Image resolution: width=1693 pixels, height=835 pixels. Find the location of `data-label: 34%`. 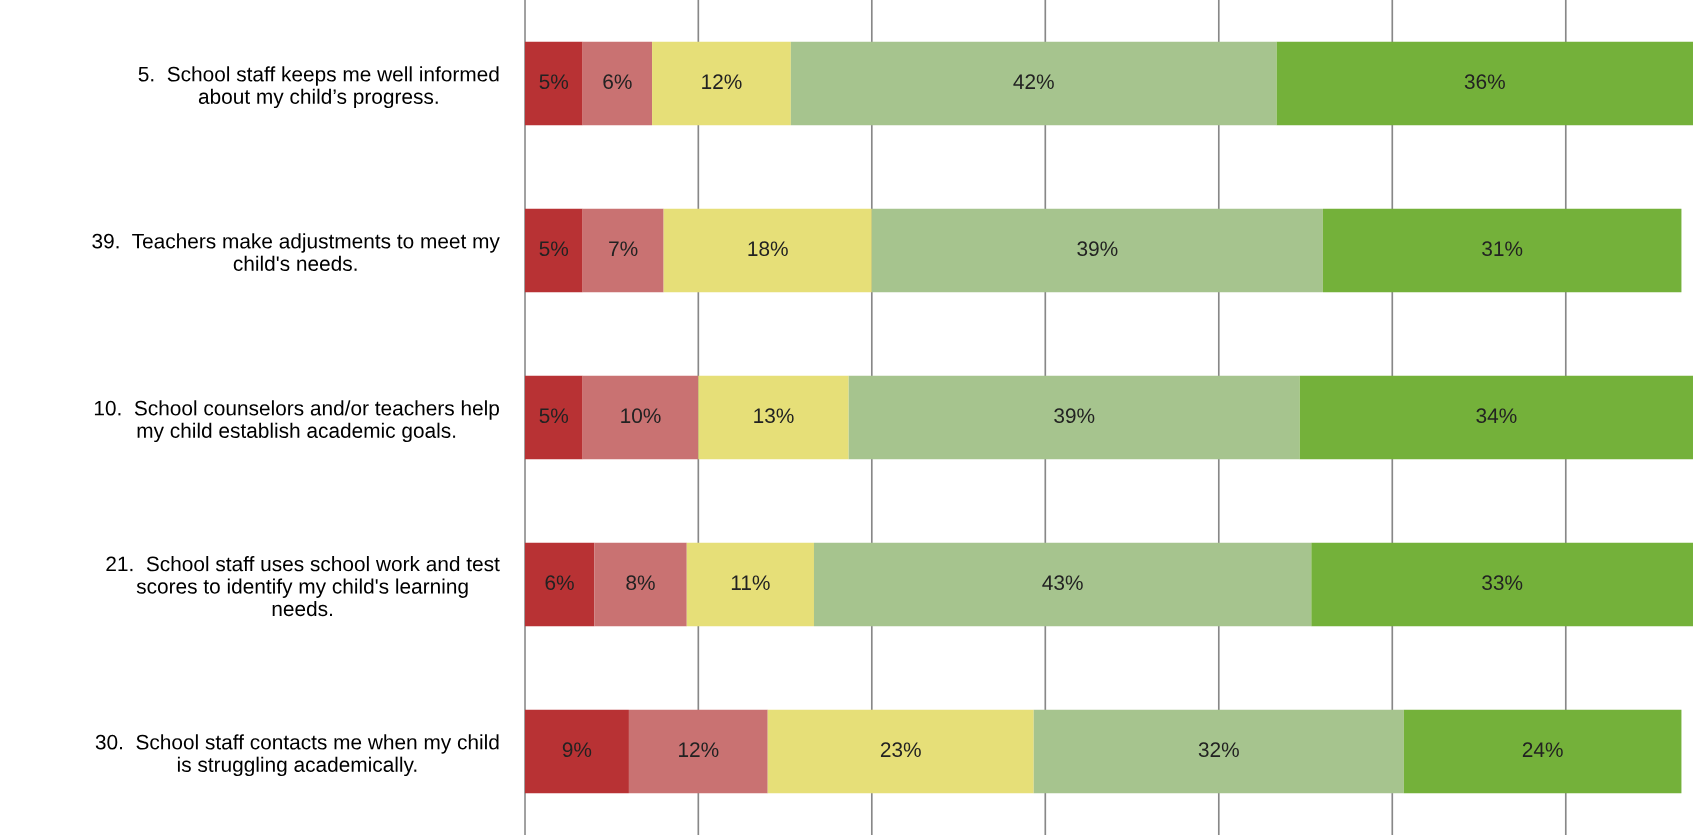

data-label: 34% is located at coordinates (1496, 416).